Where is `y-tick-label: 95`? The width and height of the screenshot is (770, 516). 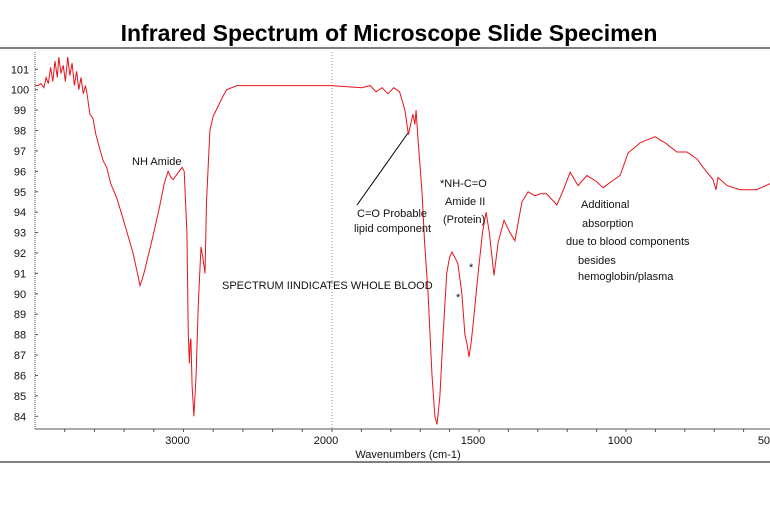
y-tick-label: 95 is located at coordinates (20, 193).